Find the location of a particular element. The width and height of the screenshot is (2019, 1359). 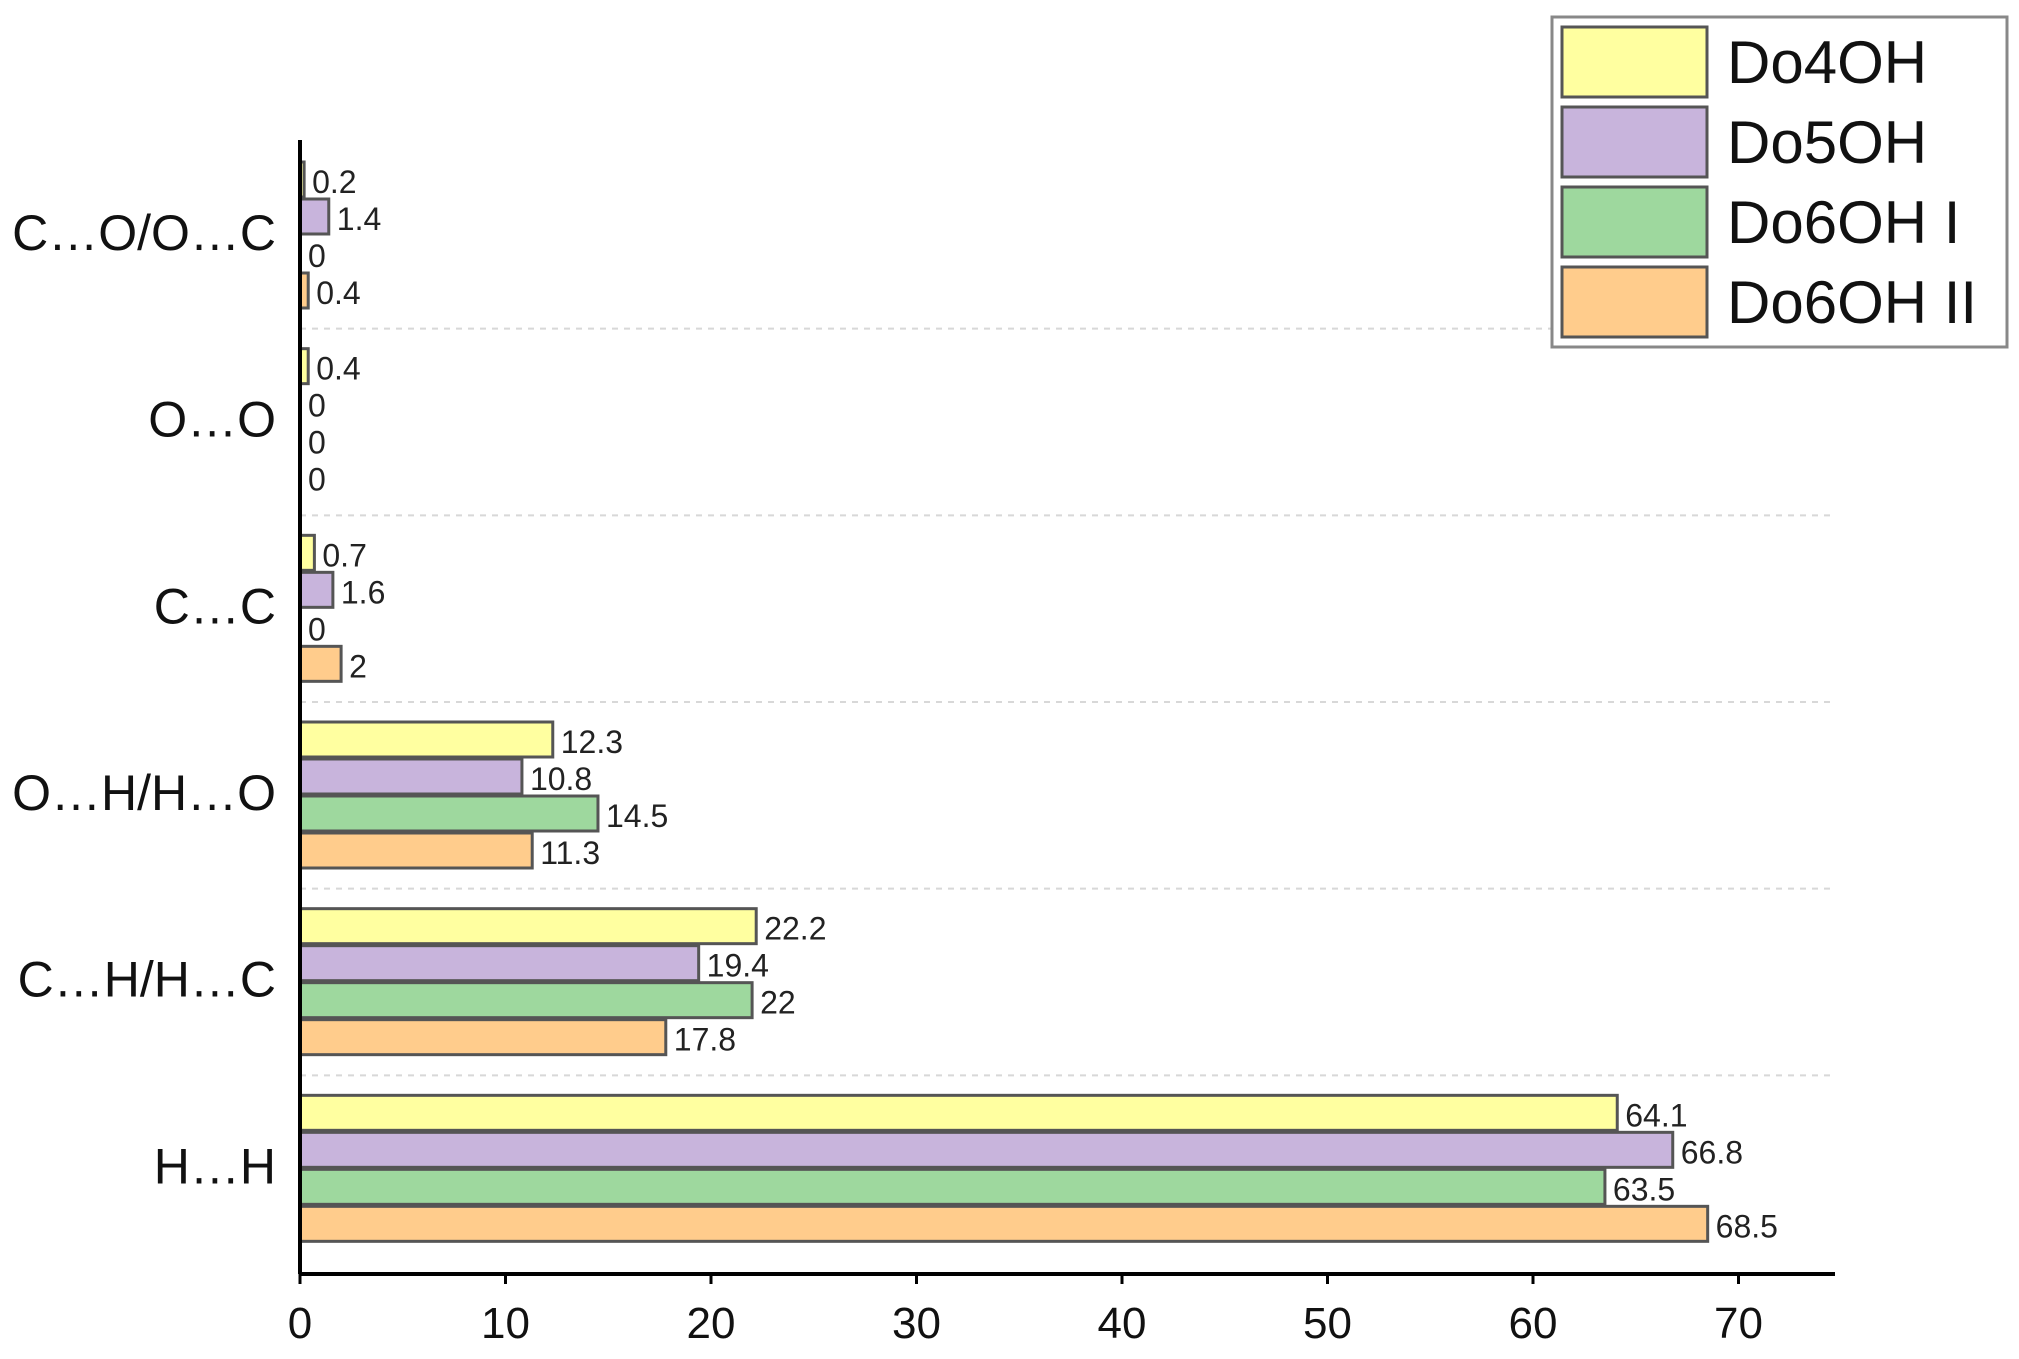

category-label: C…O/O…C is located at coordinates (144, 233).